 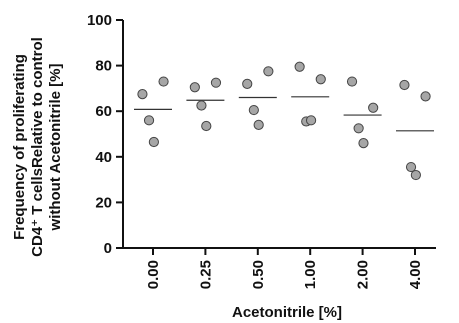 I want to click on x-tick-label: 0.00, so click(x=153, y=274).